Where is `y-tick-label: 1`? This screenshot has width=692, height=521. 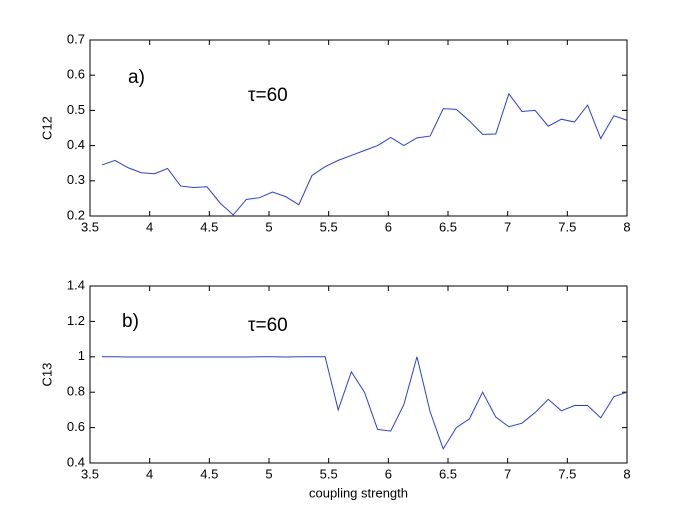
y-tick-label: 1 is located at coordinates (81, 355).